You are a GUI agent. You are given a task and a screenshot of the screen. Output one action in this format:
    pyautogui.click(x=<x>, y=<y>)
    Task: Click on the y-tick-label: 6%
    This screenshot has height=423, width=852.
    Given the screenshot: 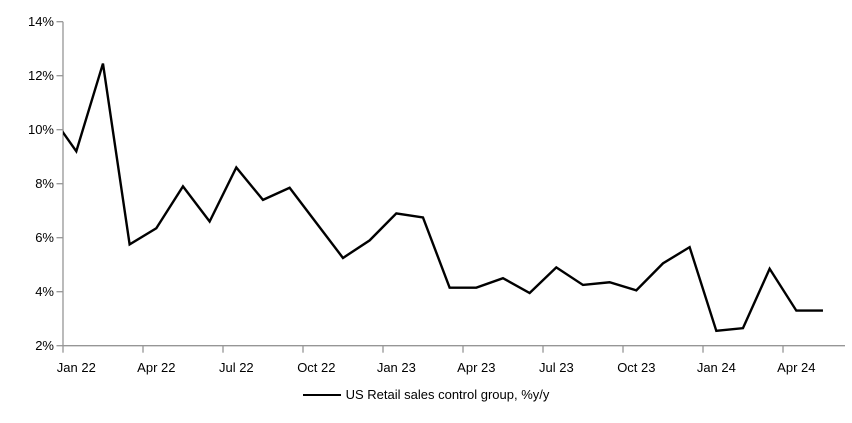 What is the action you would take?
    pyautogui.click(x=44, y=237)
    